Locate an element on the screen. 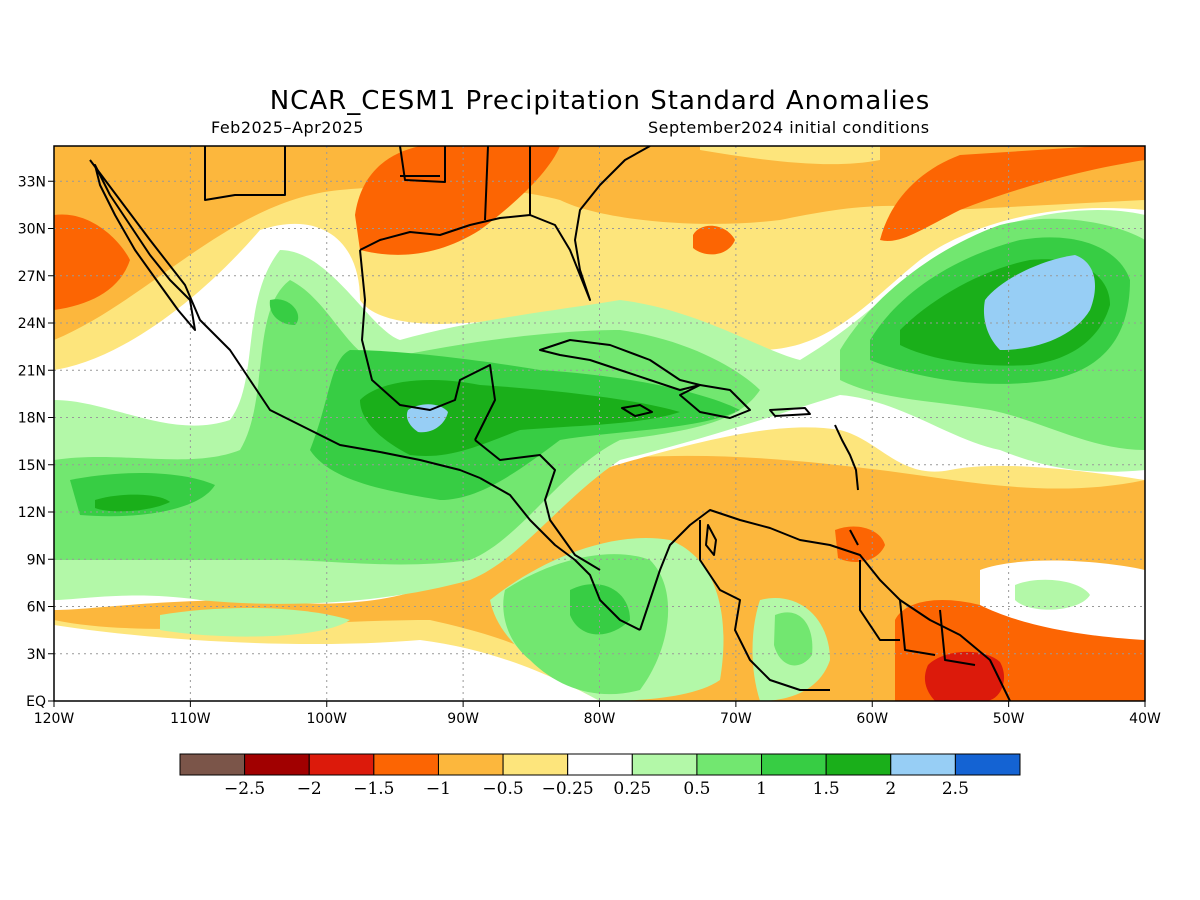  colorbar-label: 2.5 is located at coordinates (955, 789).